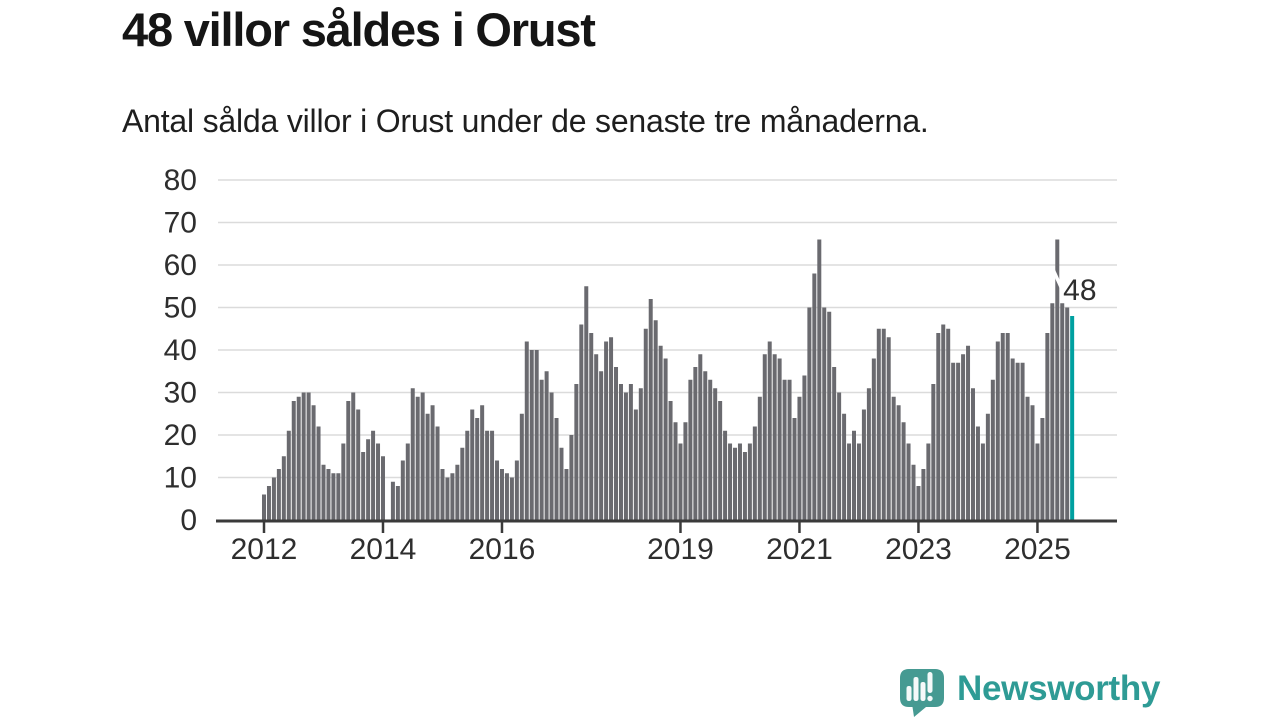 The image size is (1280, 720). What do you see at coordinates (383, 549) in the screenshot?
I see `x-axis-tick-label: 2014` at bounding box center [383, 549].